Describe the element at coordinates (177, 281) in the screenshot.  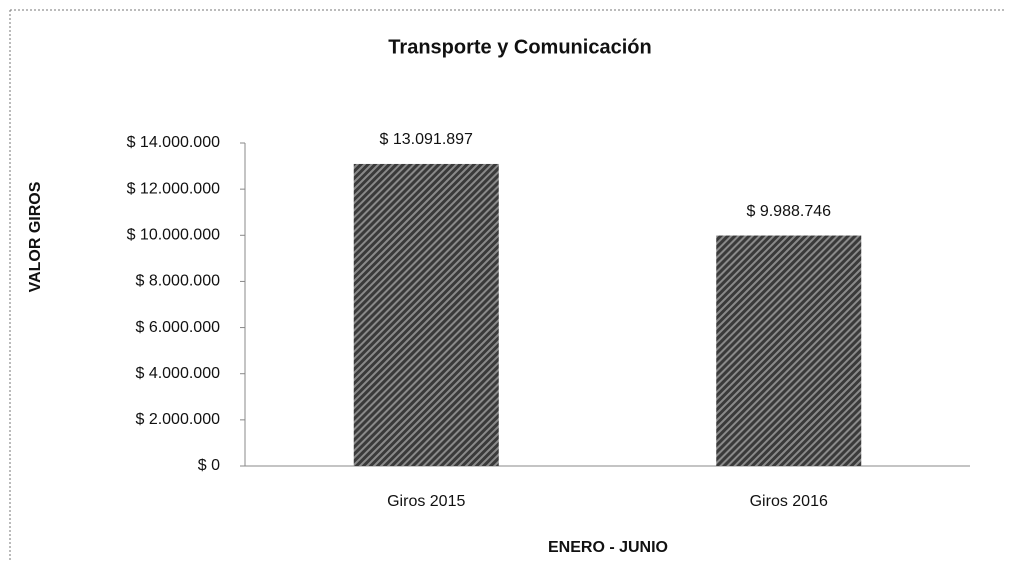
I see `y-tick-label: $ 8.000.000` at that location.